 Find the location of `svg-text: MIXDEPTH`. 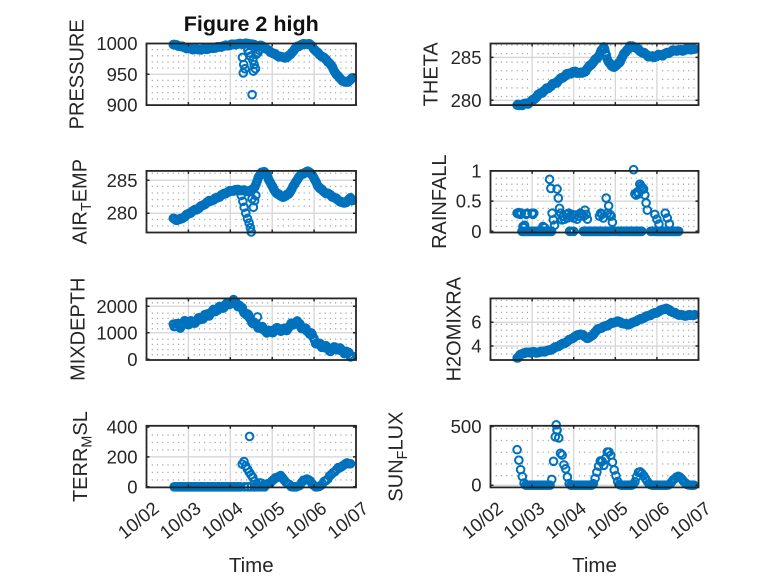

svg-text: MIXDEPTH is located at coordinates (79, 329).